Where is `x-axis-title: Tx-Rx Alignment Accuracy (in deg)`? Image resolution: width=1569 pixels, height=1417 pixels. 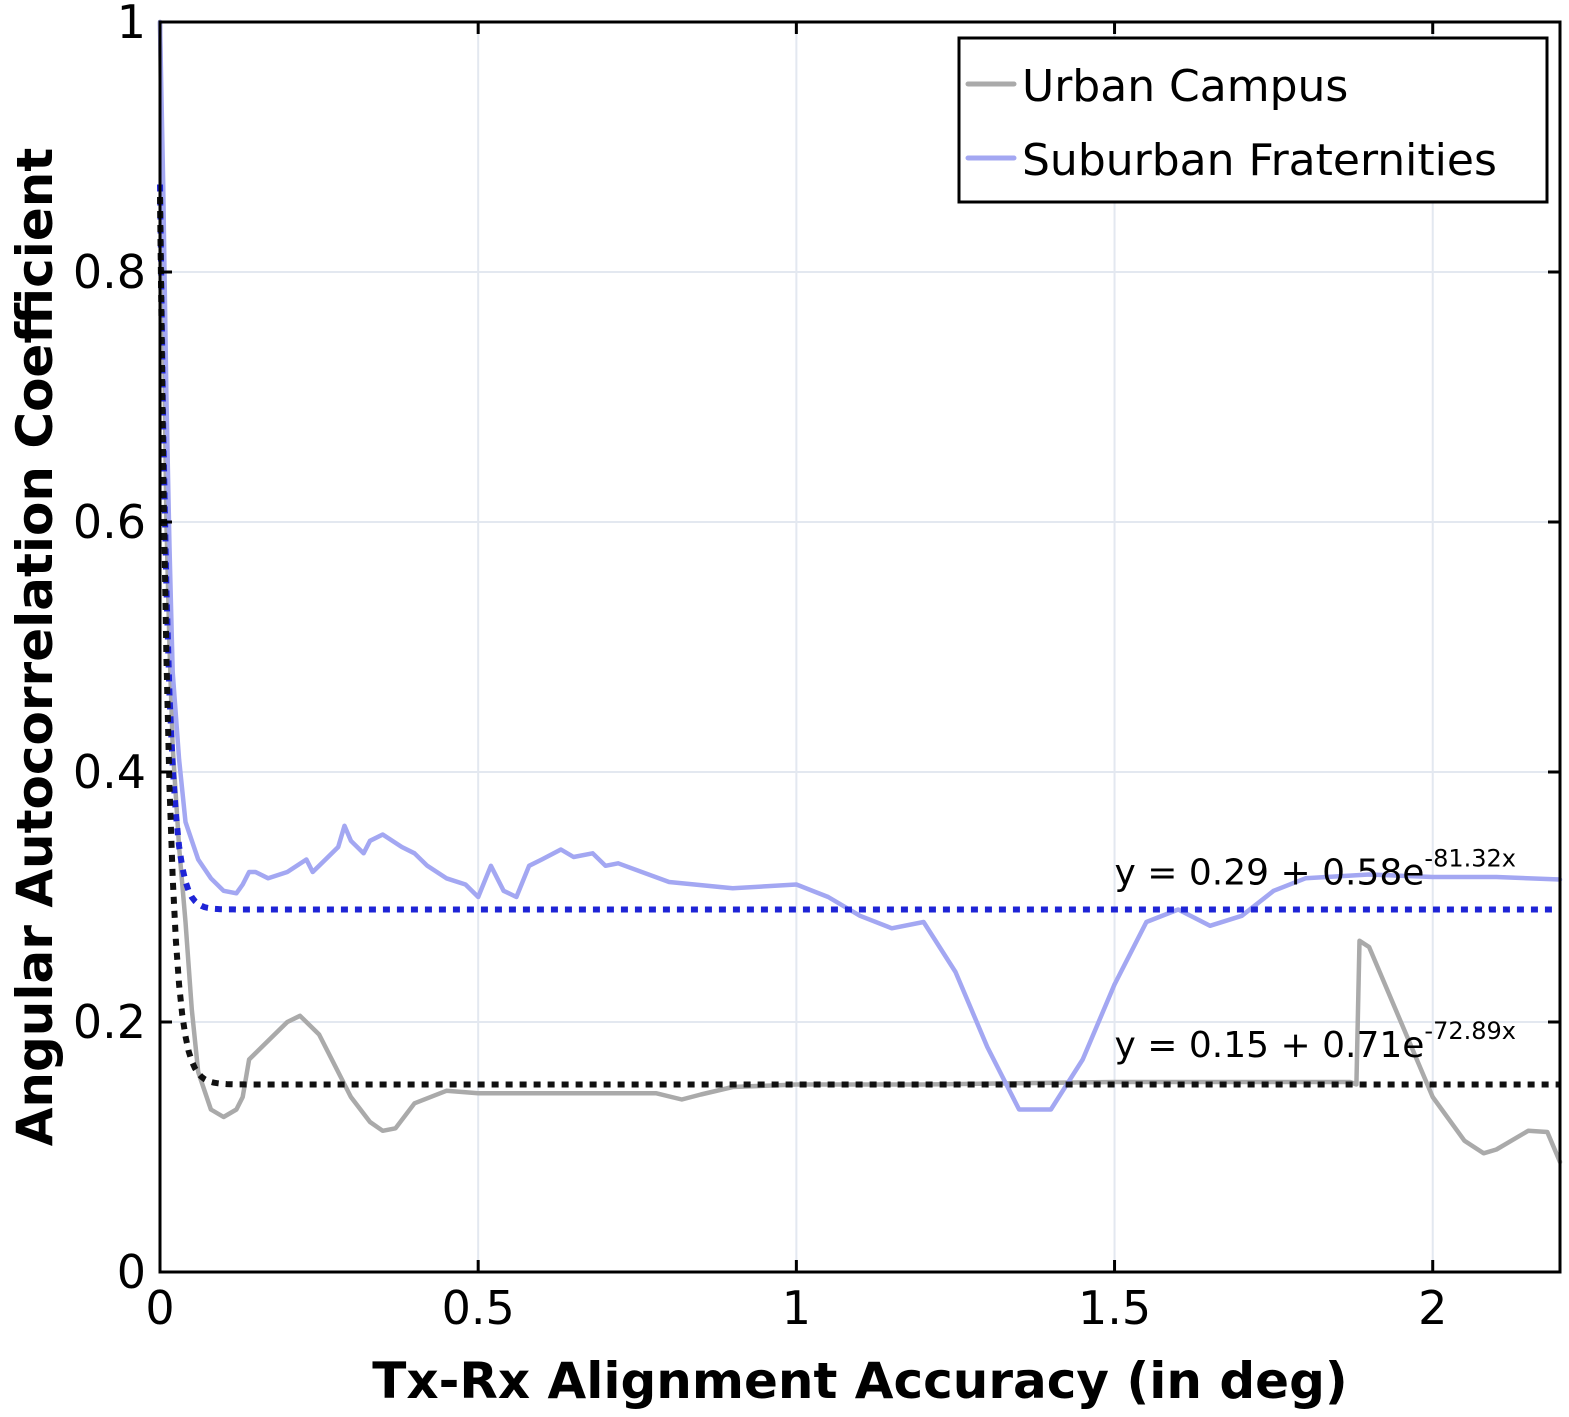
x-axis-title: Tx-Rx Alignment Accuracy (in deg) is located at coordinates (860, 1381).